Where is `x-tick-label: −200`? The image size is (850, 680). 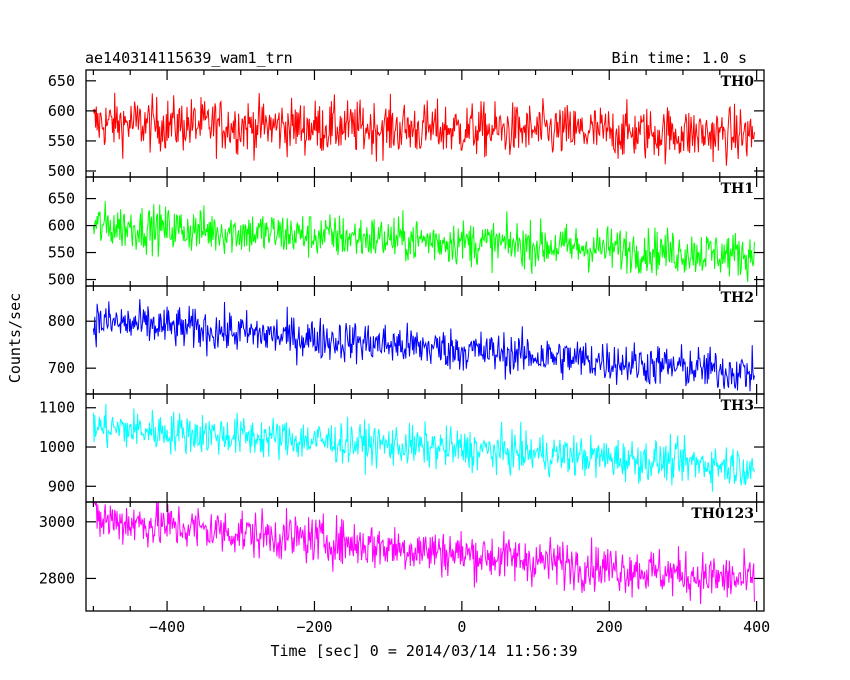
x-tick-label: −200 is located at coordinates (314, 627).